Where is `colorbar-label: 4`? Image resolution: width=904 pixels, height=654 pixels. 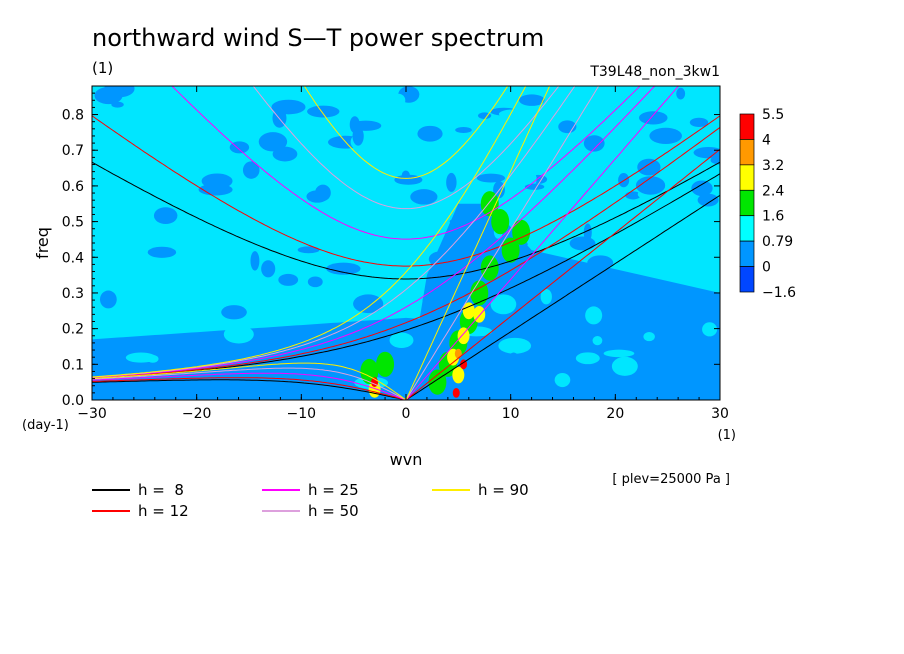
colorbar-label: 4 is located at coordinates (766, 140).